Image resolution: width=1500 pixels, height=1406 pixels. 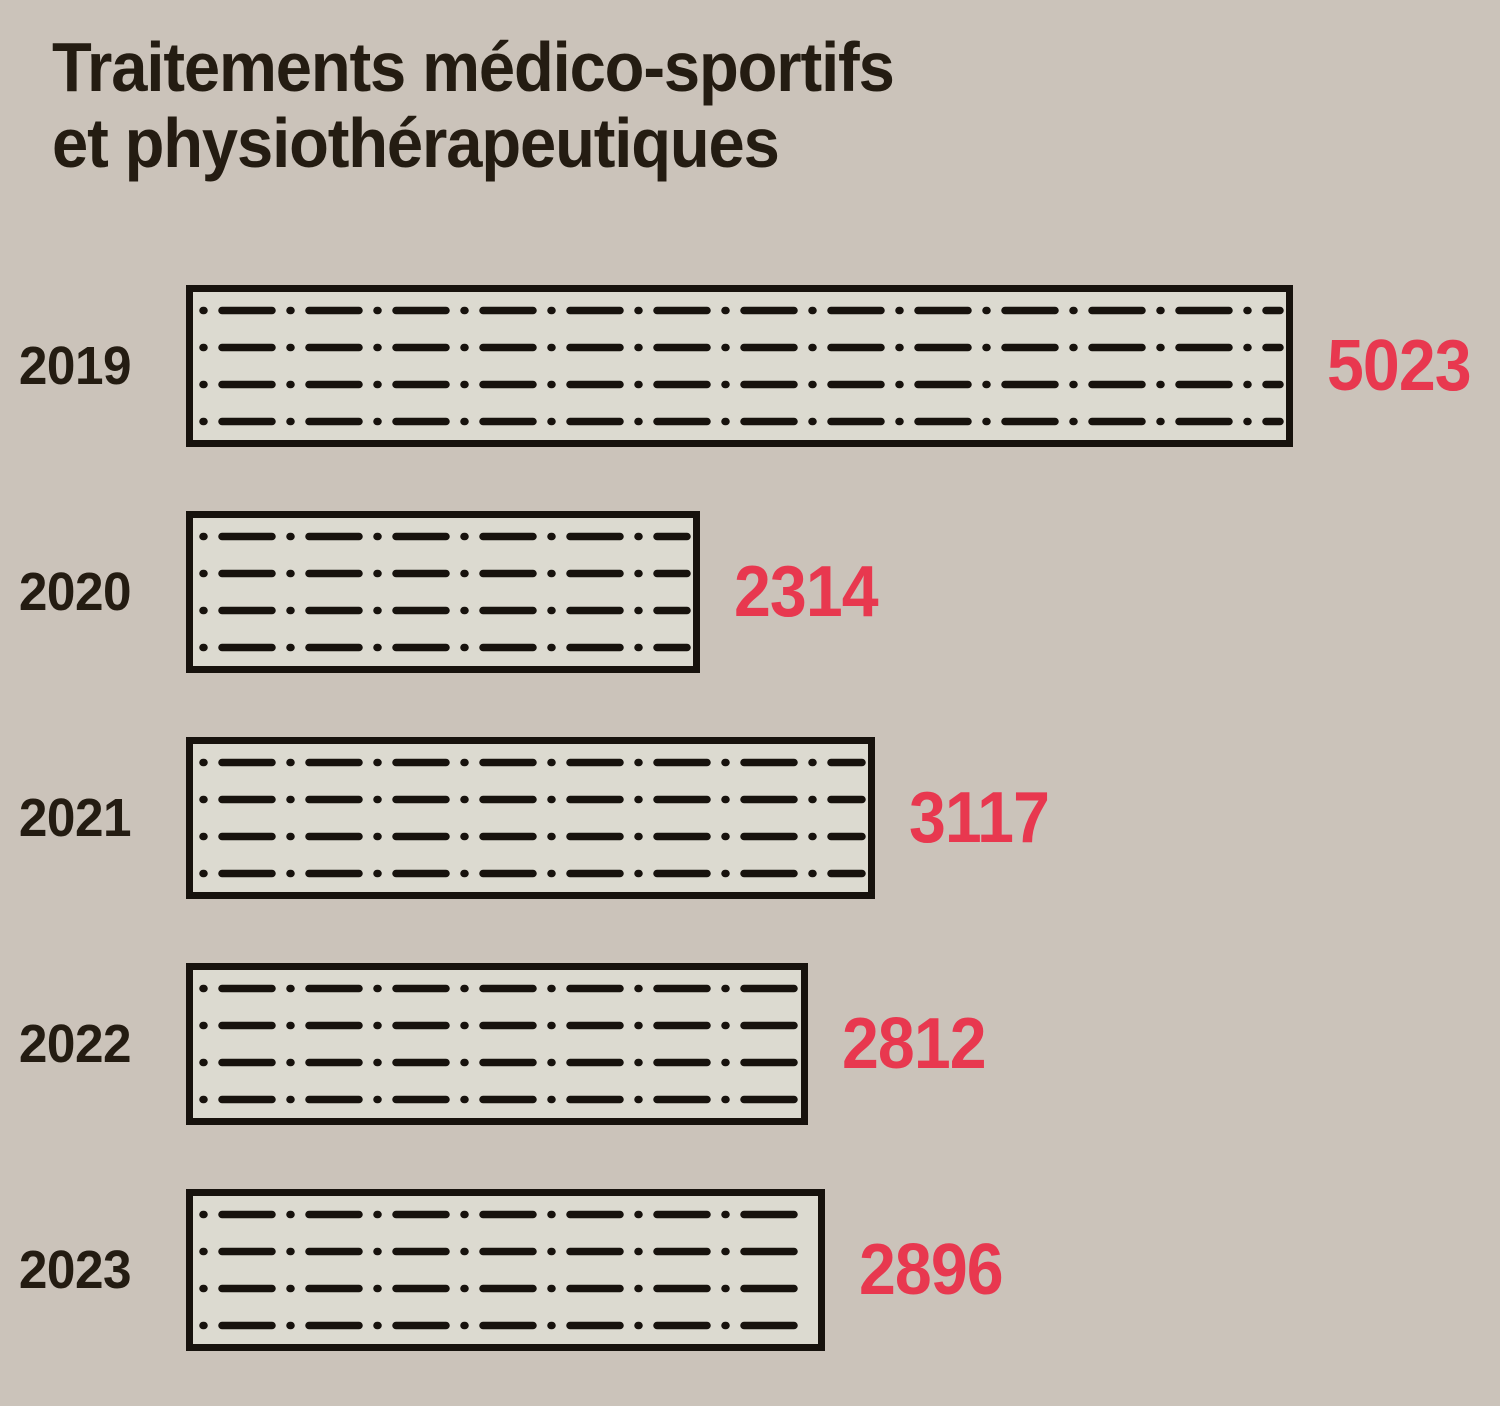 I want to click on bar-year-label: 2020, so click(x=75, y=592).